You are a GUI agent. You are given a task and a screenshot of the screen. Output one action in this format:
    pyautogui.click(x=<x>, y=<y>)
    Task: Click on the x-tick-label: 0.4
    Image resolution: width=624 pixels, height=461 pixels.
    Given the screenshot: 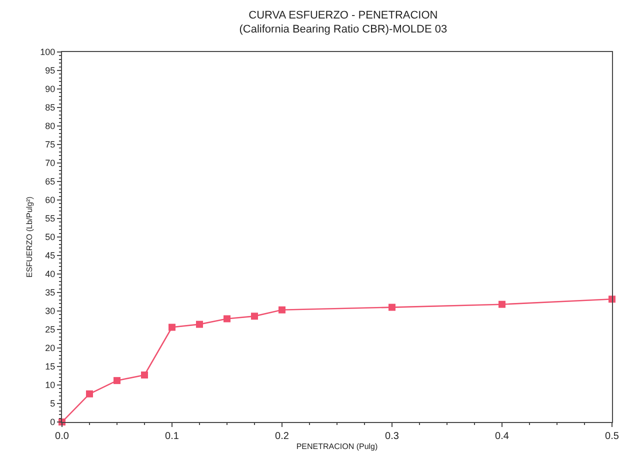 What is the action you would take?
    pyautogui.click(x=502, y=436)
    